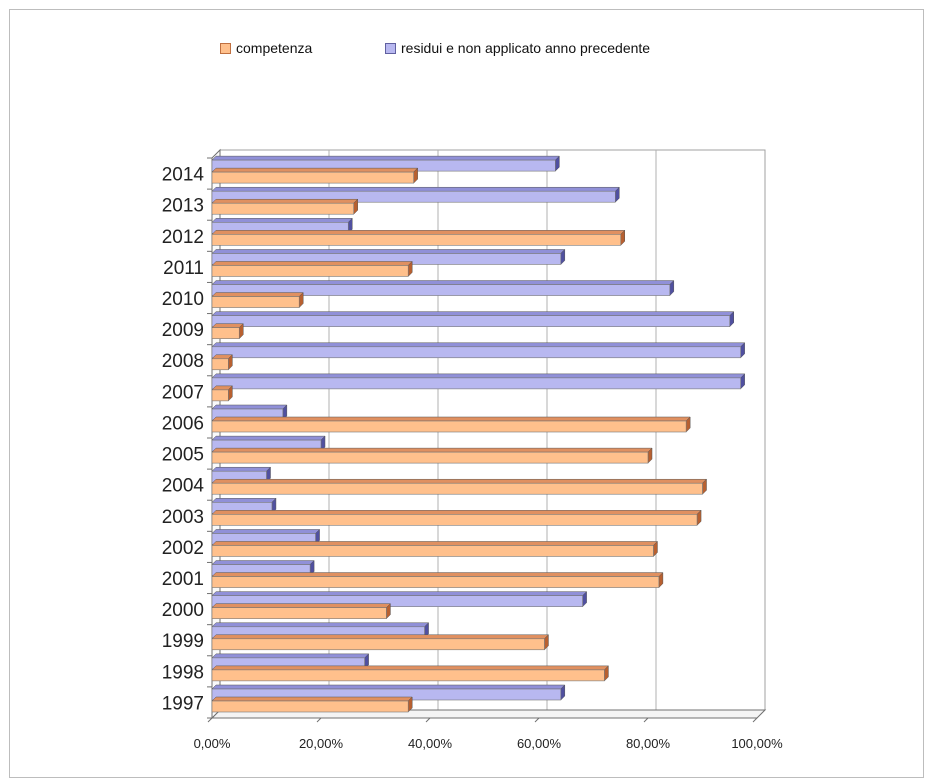 The height and width of the screenshot is (779, 925). Describe the element at coordinates (183, 299) in the screenshot. I see `category-label: 2010` at that location.